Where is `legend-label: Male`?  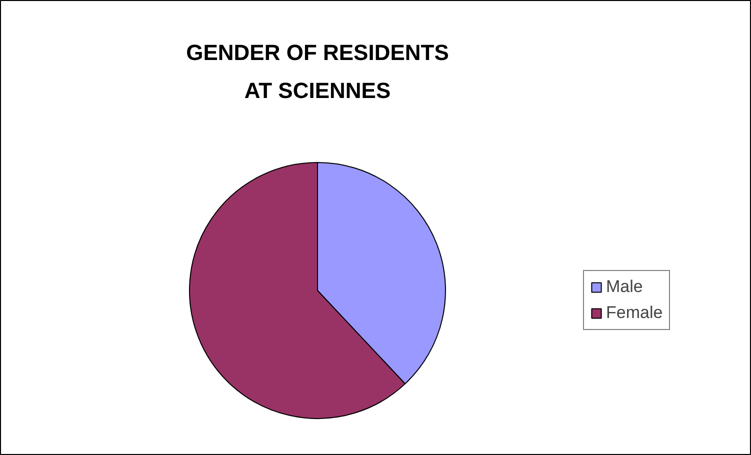
legend-label: Male is located at coordinates (624, 287).